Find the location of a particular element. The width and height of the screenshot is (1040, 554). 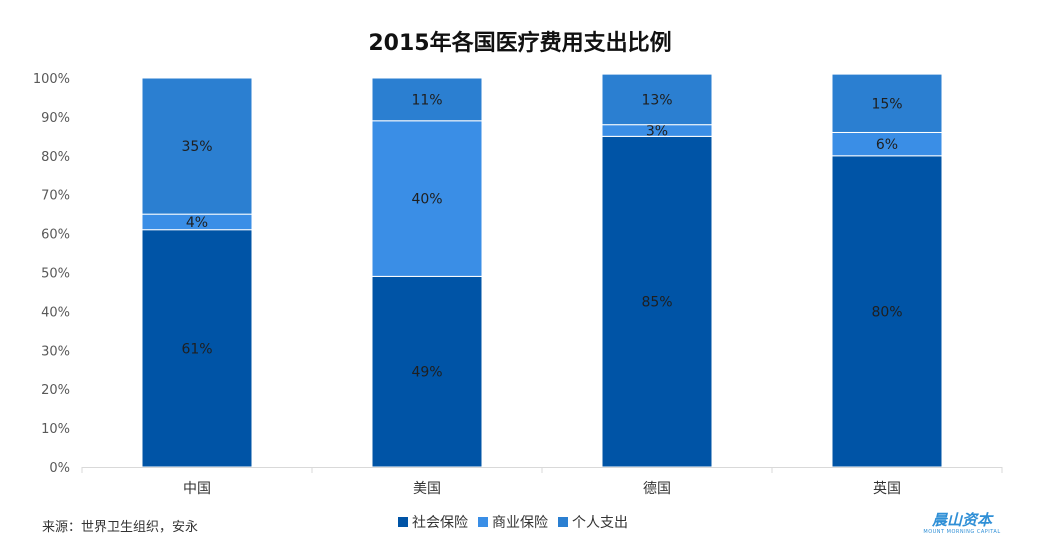

data-label: 35% is located at coordinates (196, 147).